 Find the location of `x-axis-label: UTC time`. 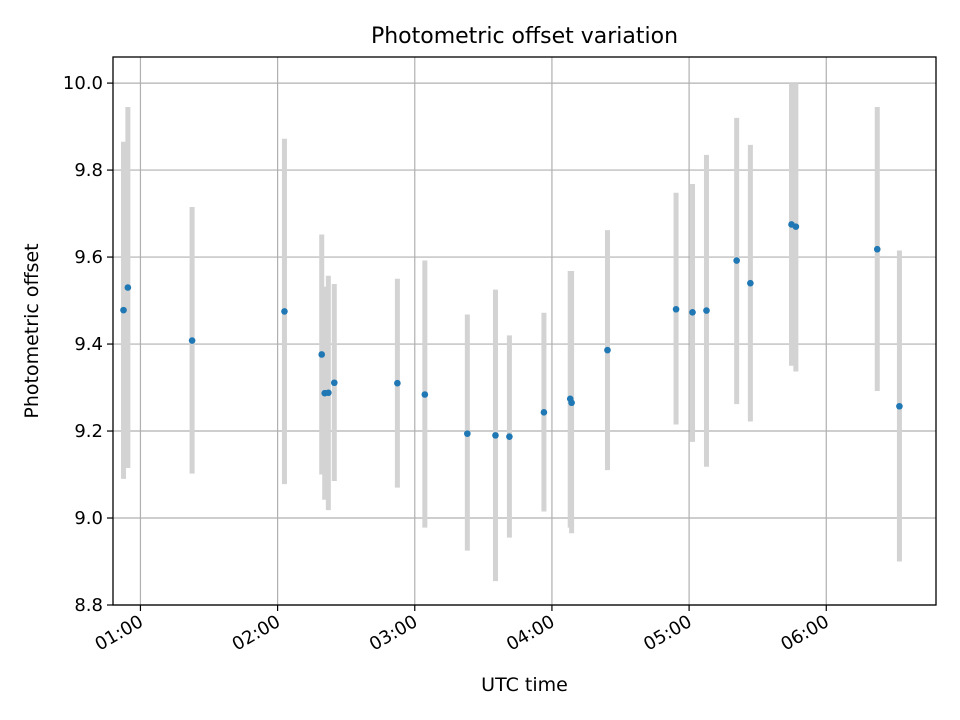

x-axis-label: UTC time is located at coordinates (524, 685).